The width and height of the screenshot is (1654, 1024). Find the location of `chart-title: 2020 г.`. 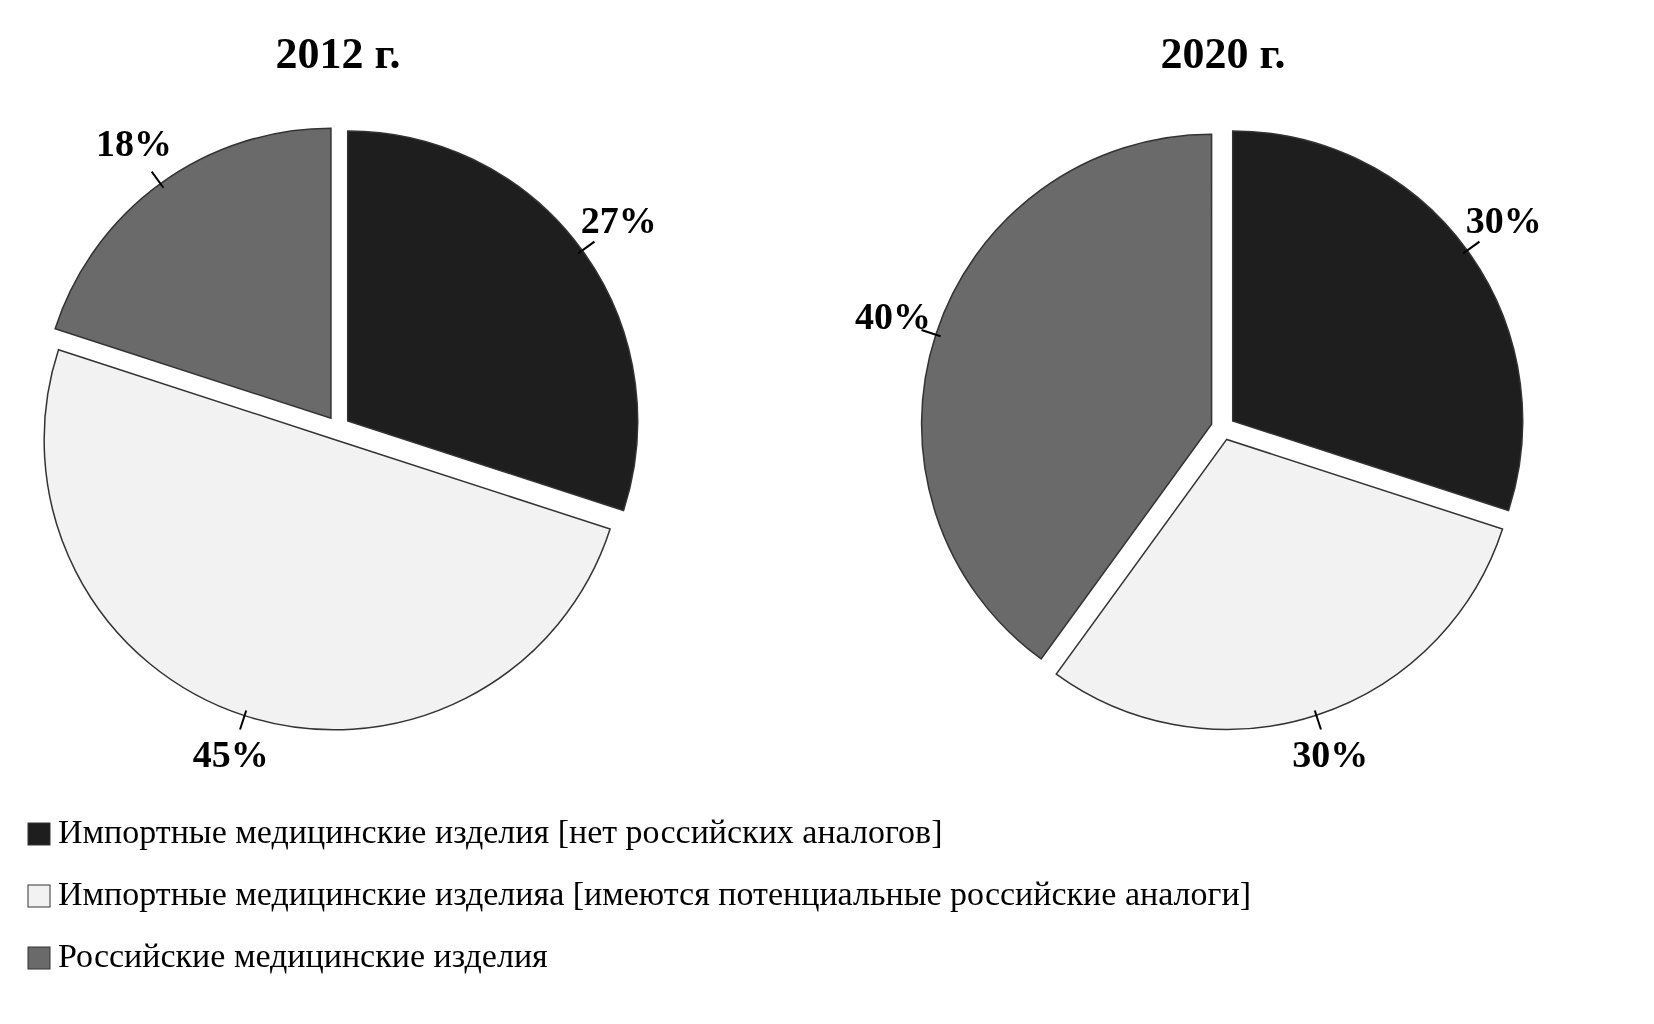

chart-title: 2020 г. is located at coordinates (1223, 53).